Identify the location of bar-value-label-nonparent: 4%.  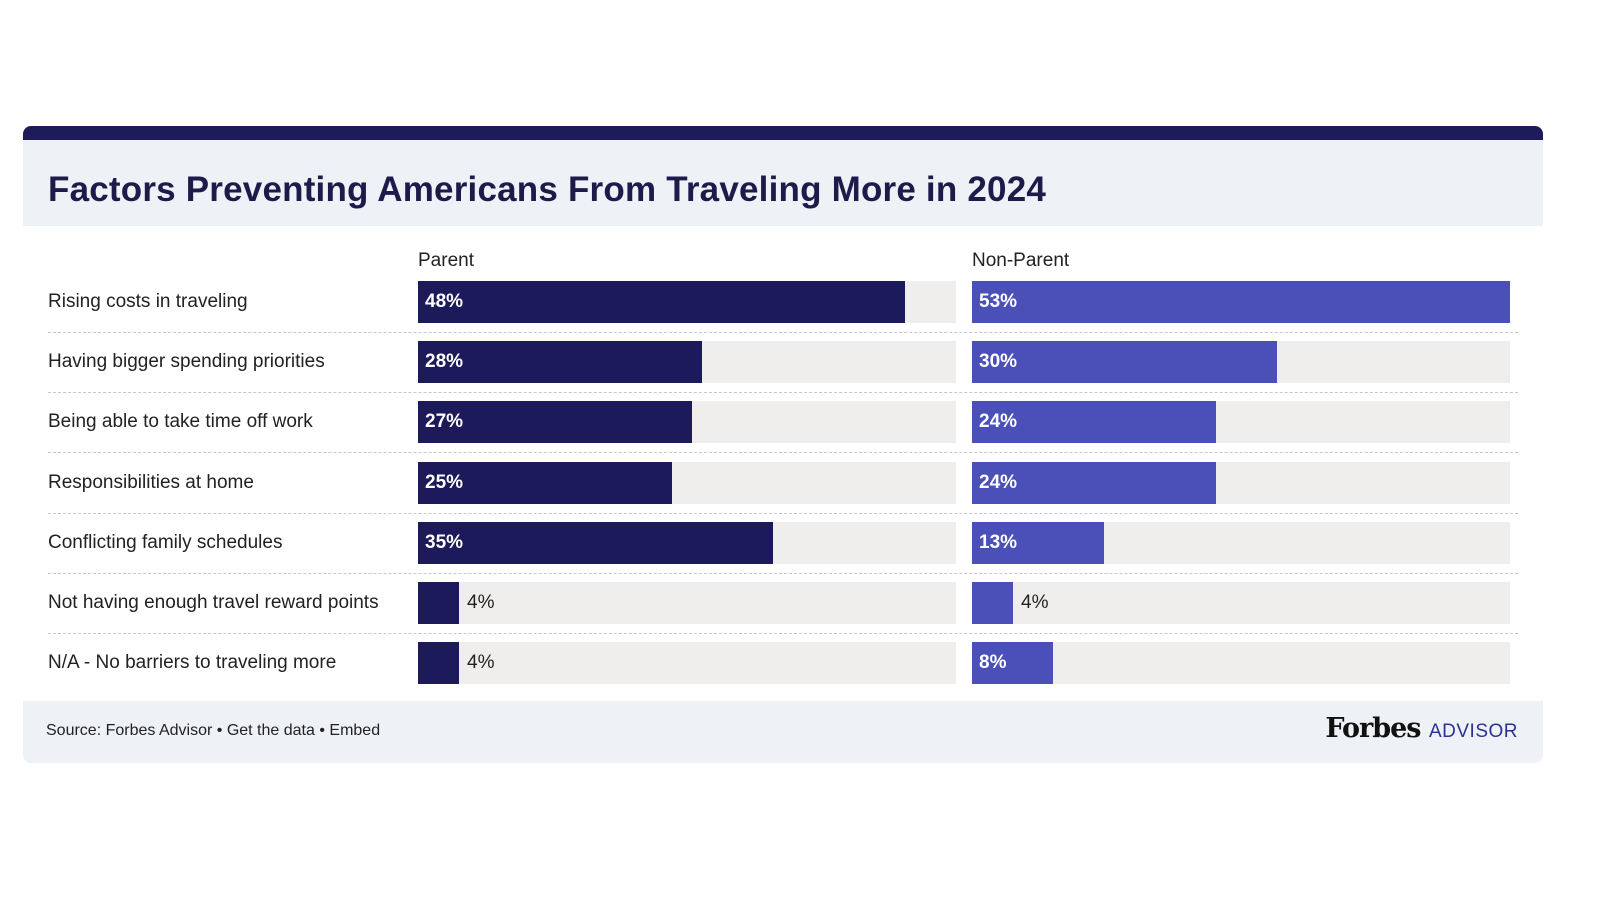
(1035, 602).